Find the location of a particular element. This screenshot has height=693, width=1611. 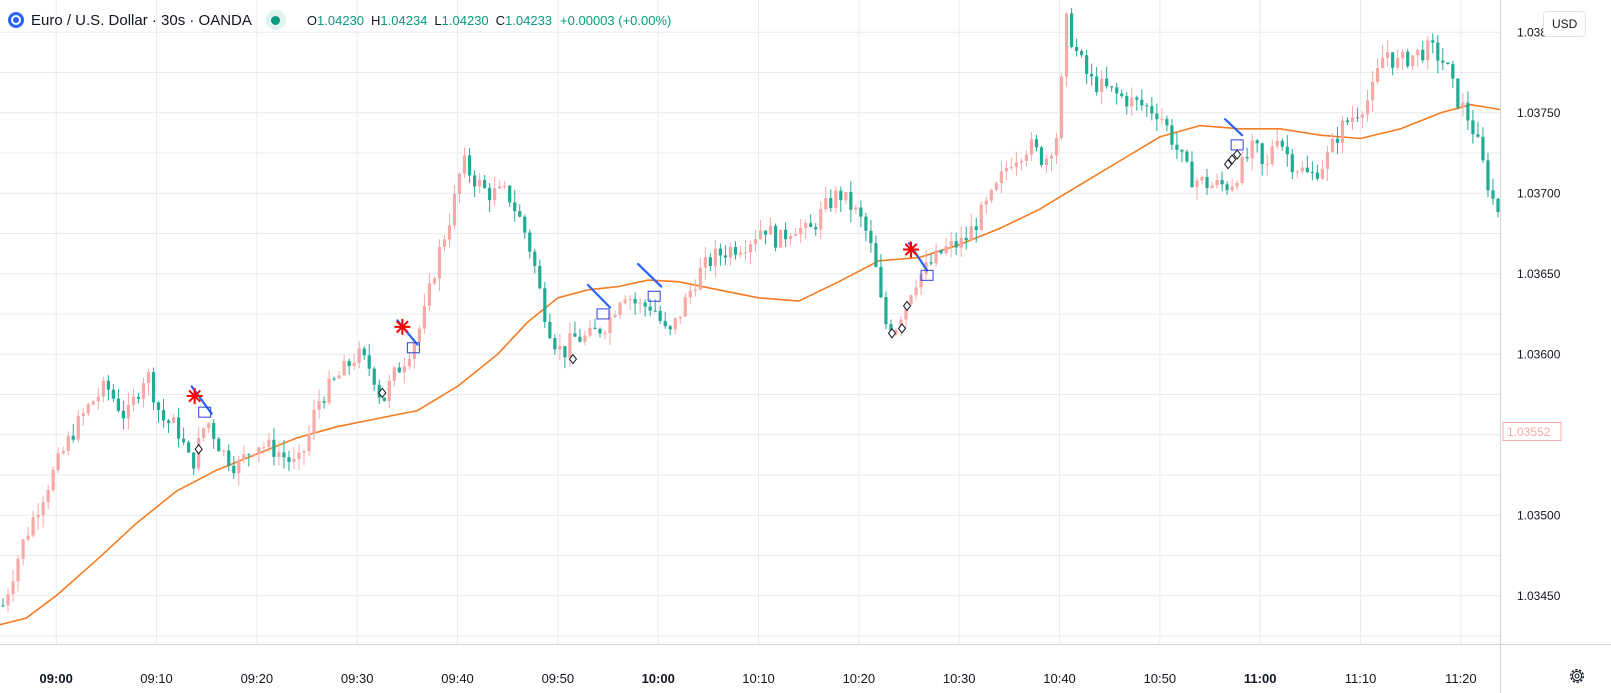

x-tick-label: 09:30 is located at coordinates (357, 678).